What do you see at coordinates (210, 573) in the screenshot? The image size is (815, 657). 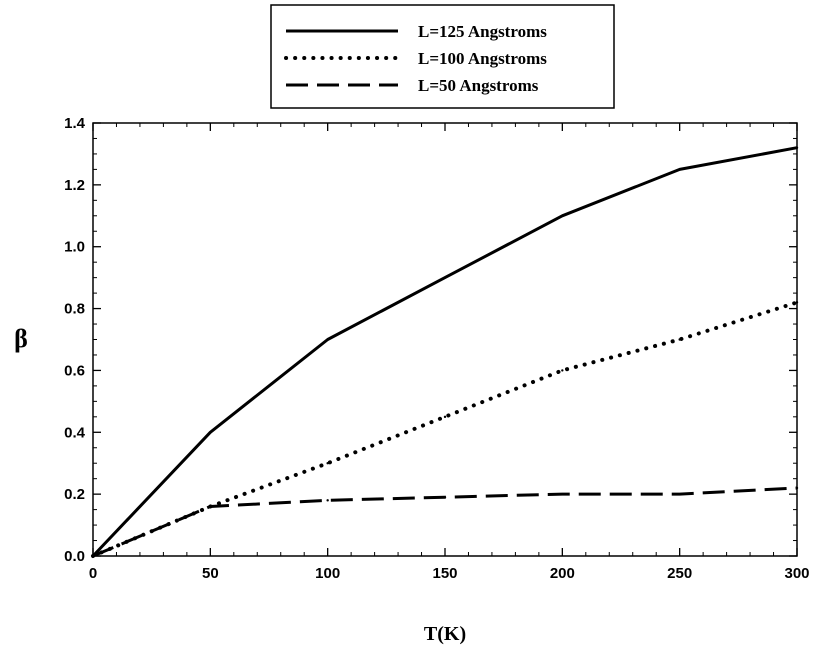 I see `x-tick-label: 50` at bounding box center [210, 573].